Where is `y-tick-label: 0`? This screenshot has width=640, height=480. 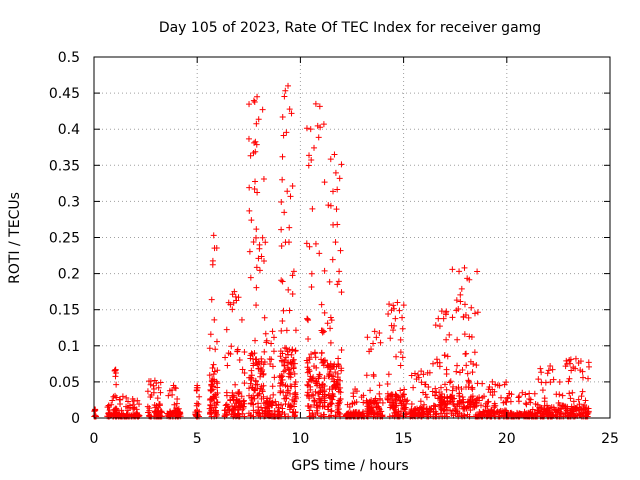 y-tick-label: 0 is located at coordinates (75, 419).